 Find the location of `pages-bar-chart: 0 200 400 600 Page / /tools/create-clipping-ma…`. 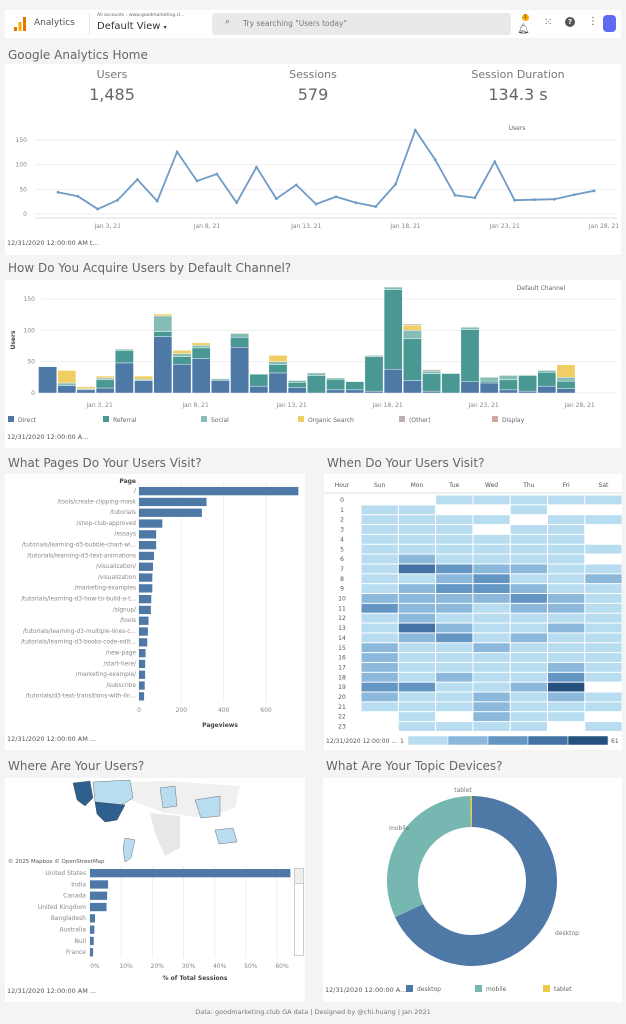

pages-bar-chart: 0 200 400 600 Page / /tools/create-clipping-ma… is located at coordinates (155, 603).